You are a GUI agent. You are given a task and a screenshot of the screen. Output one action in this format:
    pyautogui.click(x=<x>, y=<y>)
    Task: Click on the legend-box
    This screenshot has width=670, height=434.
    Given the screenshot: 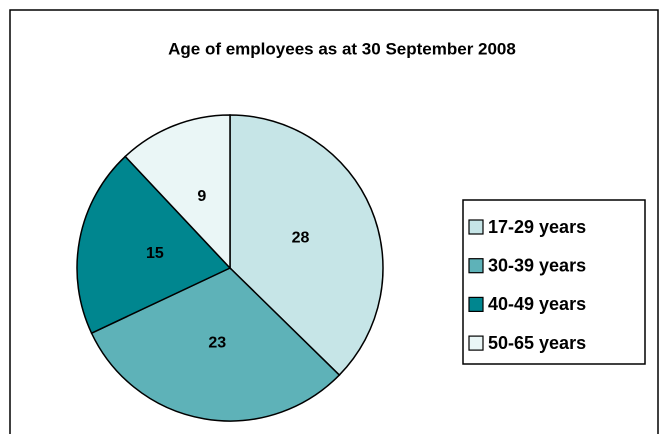 What is the action you would take?
    pyautogui.click(x=554, y=282)
    